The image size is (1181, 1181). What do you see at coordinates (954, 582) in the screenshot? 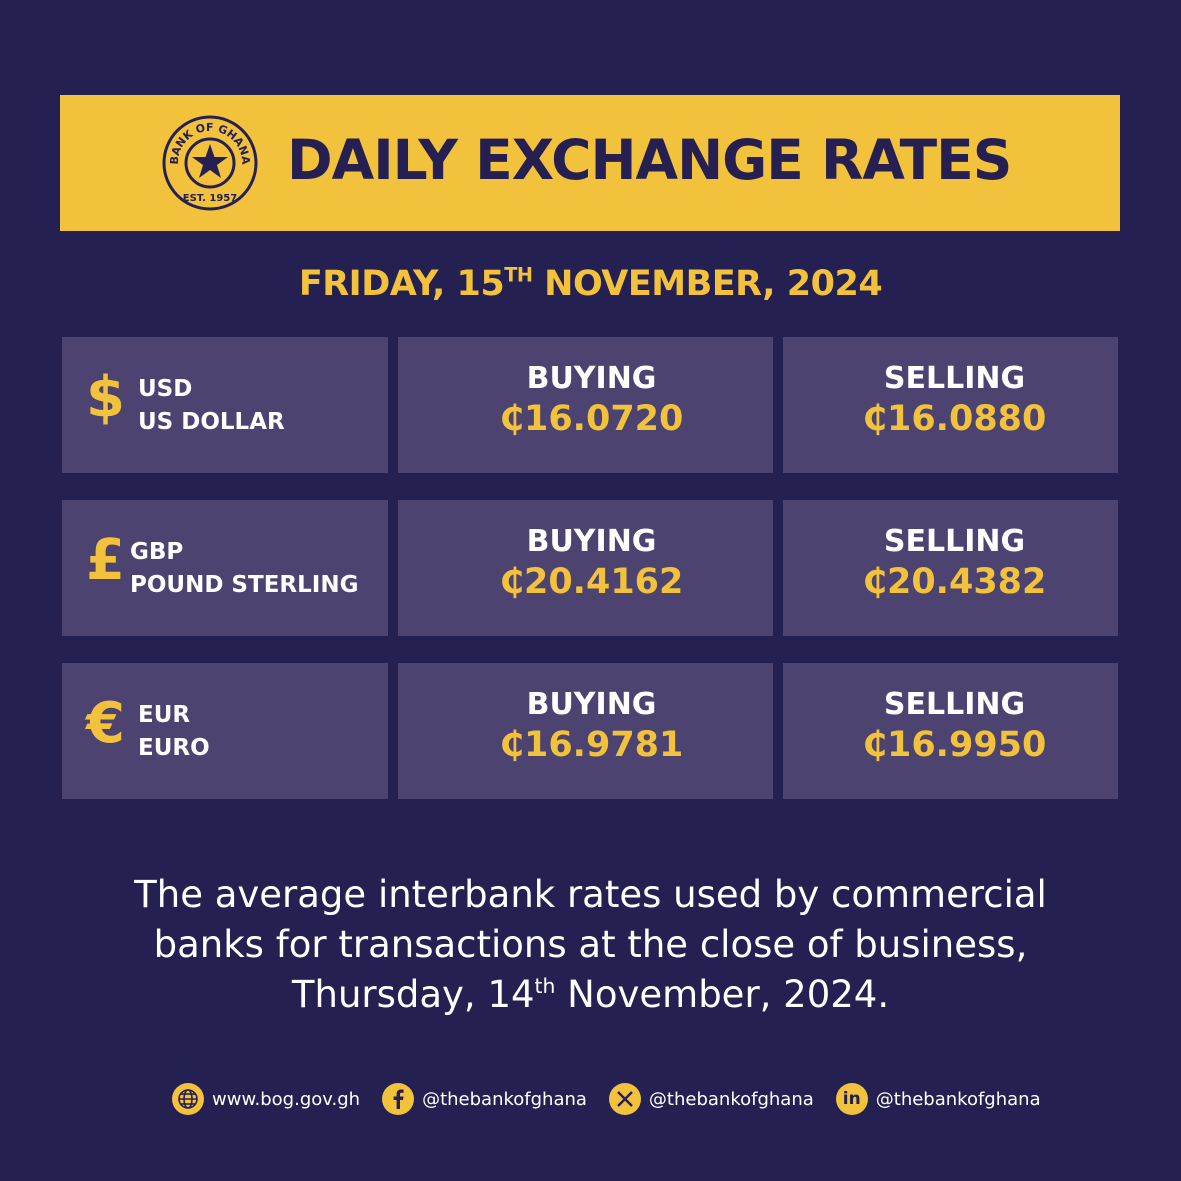
I see `selling-rate: ₵20.4382` at bounding box center [954, 582].